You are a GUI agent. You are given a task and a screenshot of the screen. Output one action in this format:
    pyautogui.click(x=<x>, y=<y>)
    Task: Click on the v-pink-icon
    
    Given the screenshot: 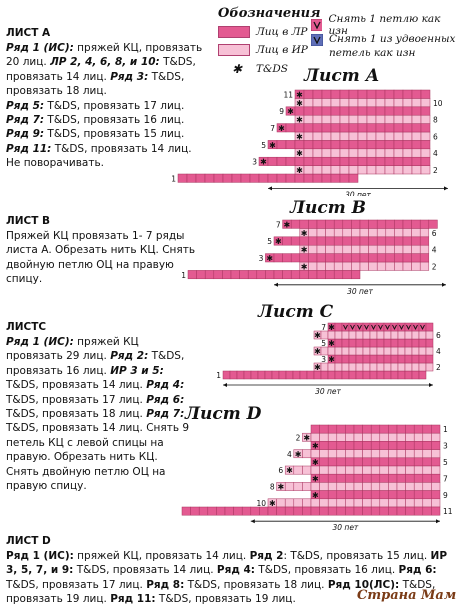 What is the action you would take?
    pyautogui.click(x=366, y=327)
    